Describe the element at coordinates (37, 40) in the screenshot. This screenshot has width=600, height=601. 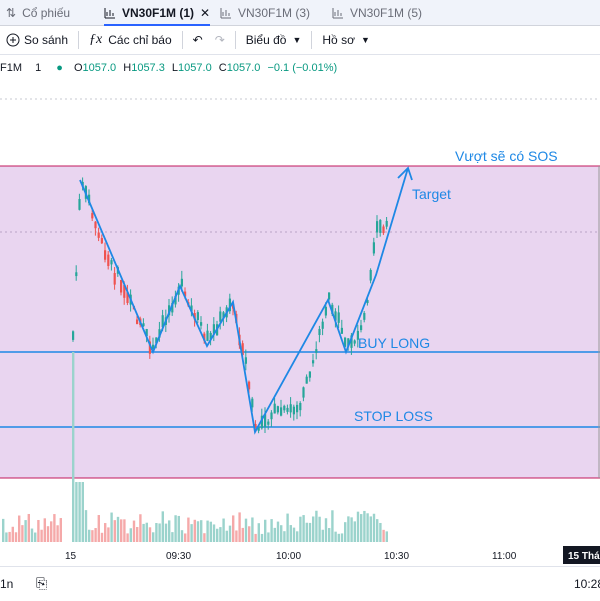
I see `compare-button: So sánh` at that location.